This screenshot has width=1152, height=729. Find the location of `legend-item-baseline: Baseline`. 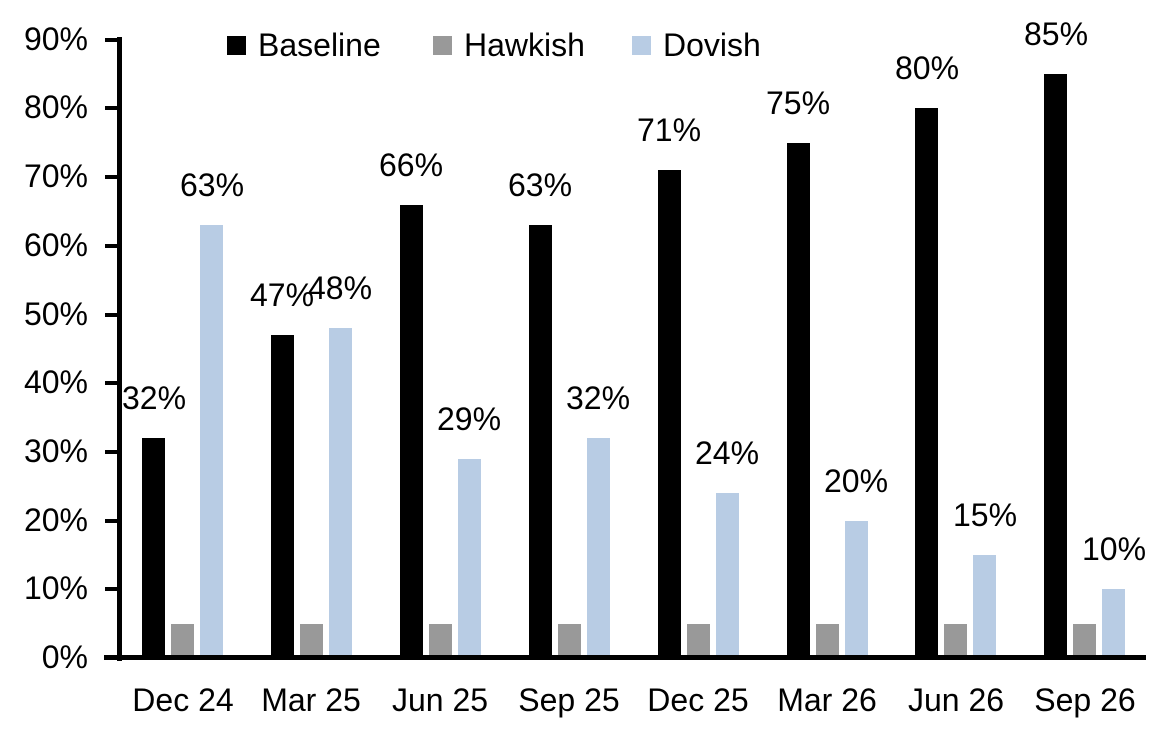

legend-item-baseline: Baseline is located at coordinates (304, 45).